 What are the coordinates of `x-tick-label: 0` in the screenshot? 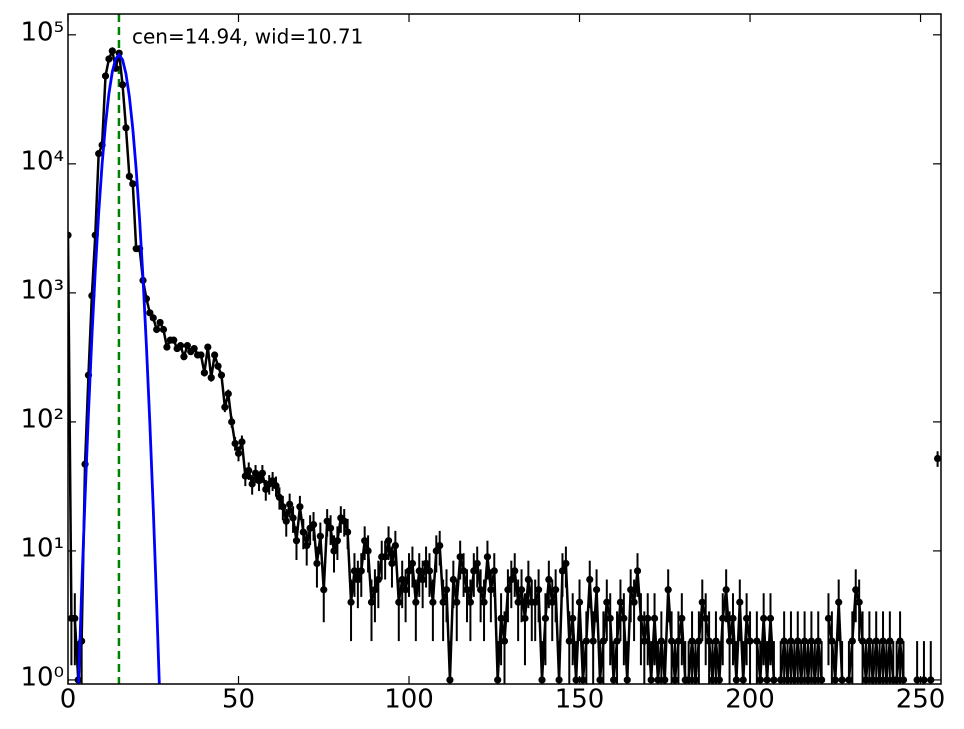 It's located at (68, 700).